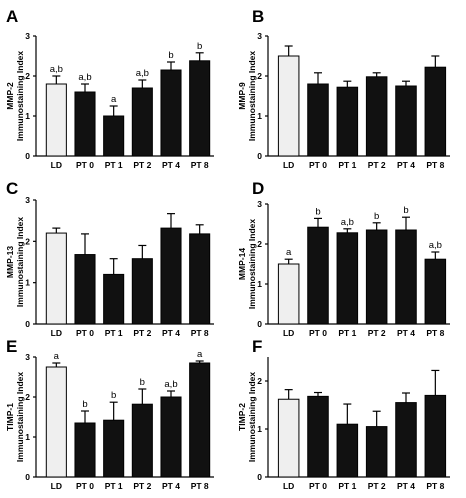  What do you see at coordinates (252, 417) in the screenshot?
I see `panel-f-ylabel-line: Immunostaining Index` at bounding box center [252, 417].